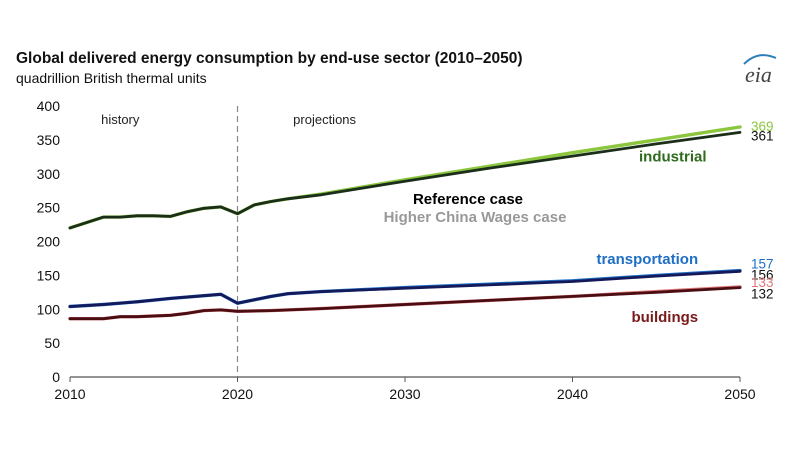  What do you see at coordinates (69, 394) in the screenshot?
I see `x-tick-label: 2010` at bounding box center [69, 394].